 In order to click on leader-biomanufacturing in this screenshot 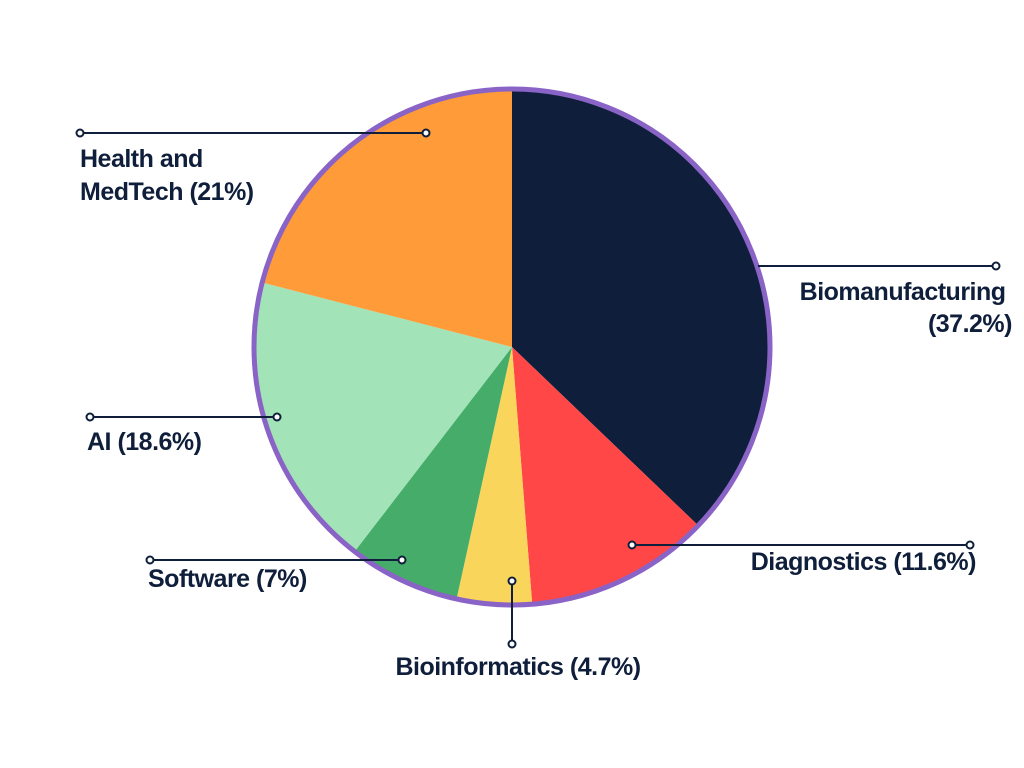, I will do `click(879, 266)`.